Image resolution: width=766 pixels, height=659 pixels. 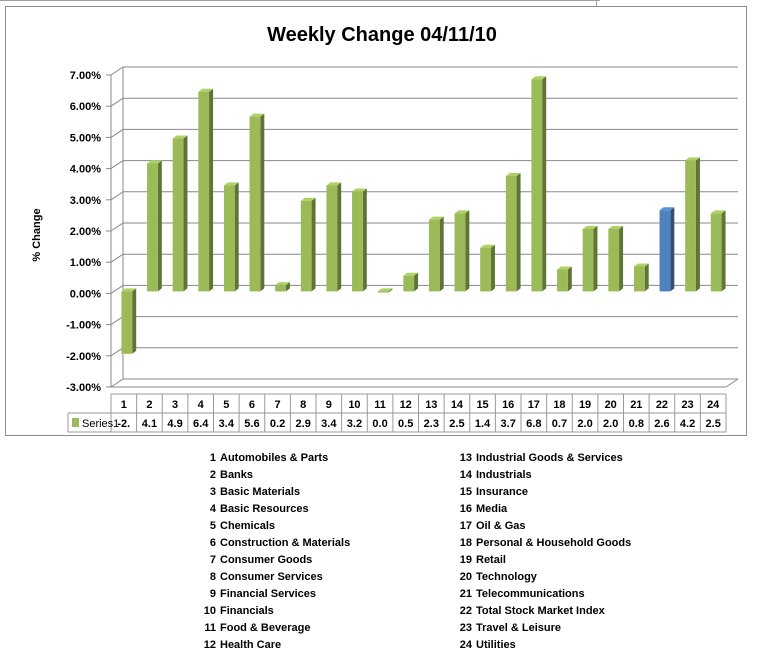 What do you see at coordinates (237, 475) in the screenshot?
I see `category-key-label: Banks` at bounding box center [237, 475].